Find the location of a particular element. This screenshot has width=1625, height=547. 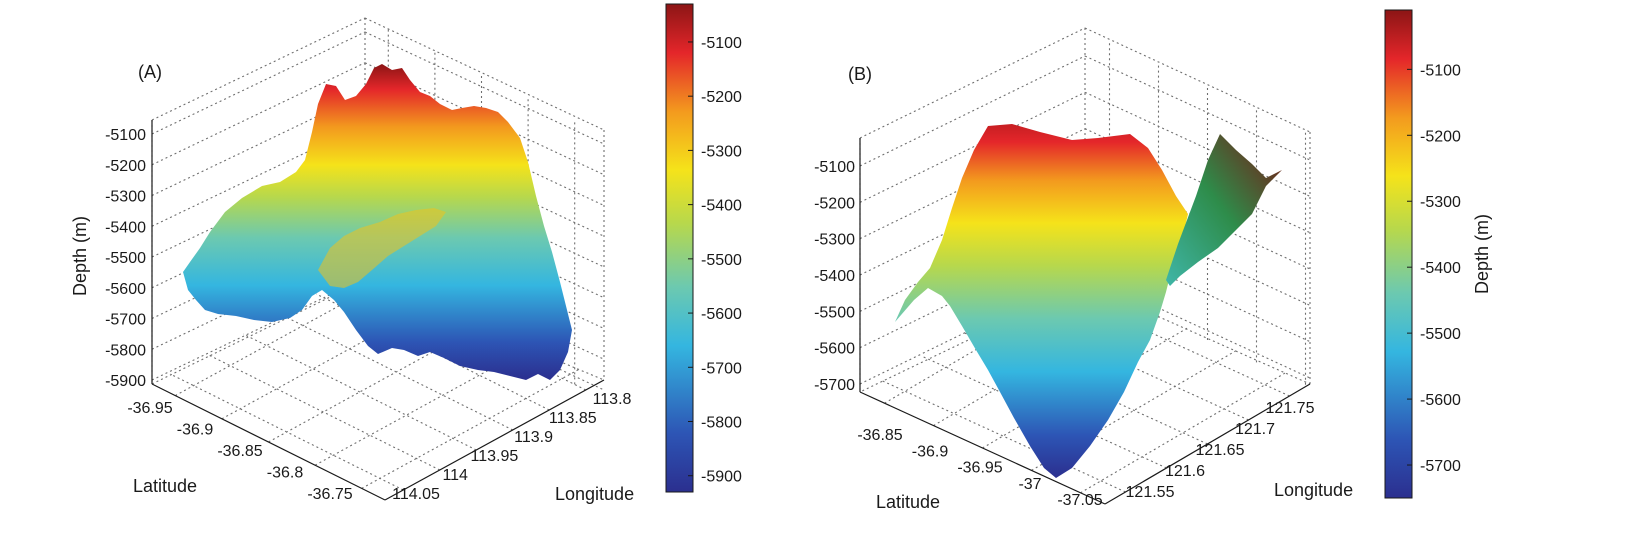

depth-tick-label: -5800 is located at coordinates (125, 350).